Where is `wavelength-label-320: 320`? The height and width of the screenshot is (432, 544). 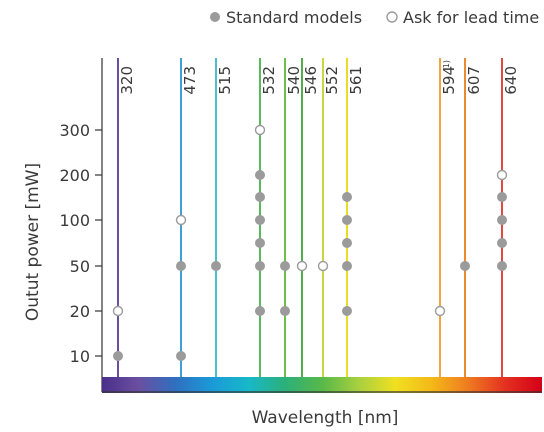 wavelength-label-320: 320 is located at coordinates (127, 80).